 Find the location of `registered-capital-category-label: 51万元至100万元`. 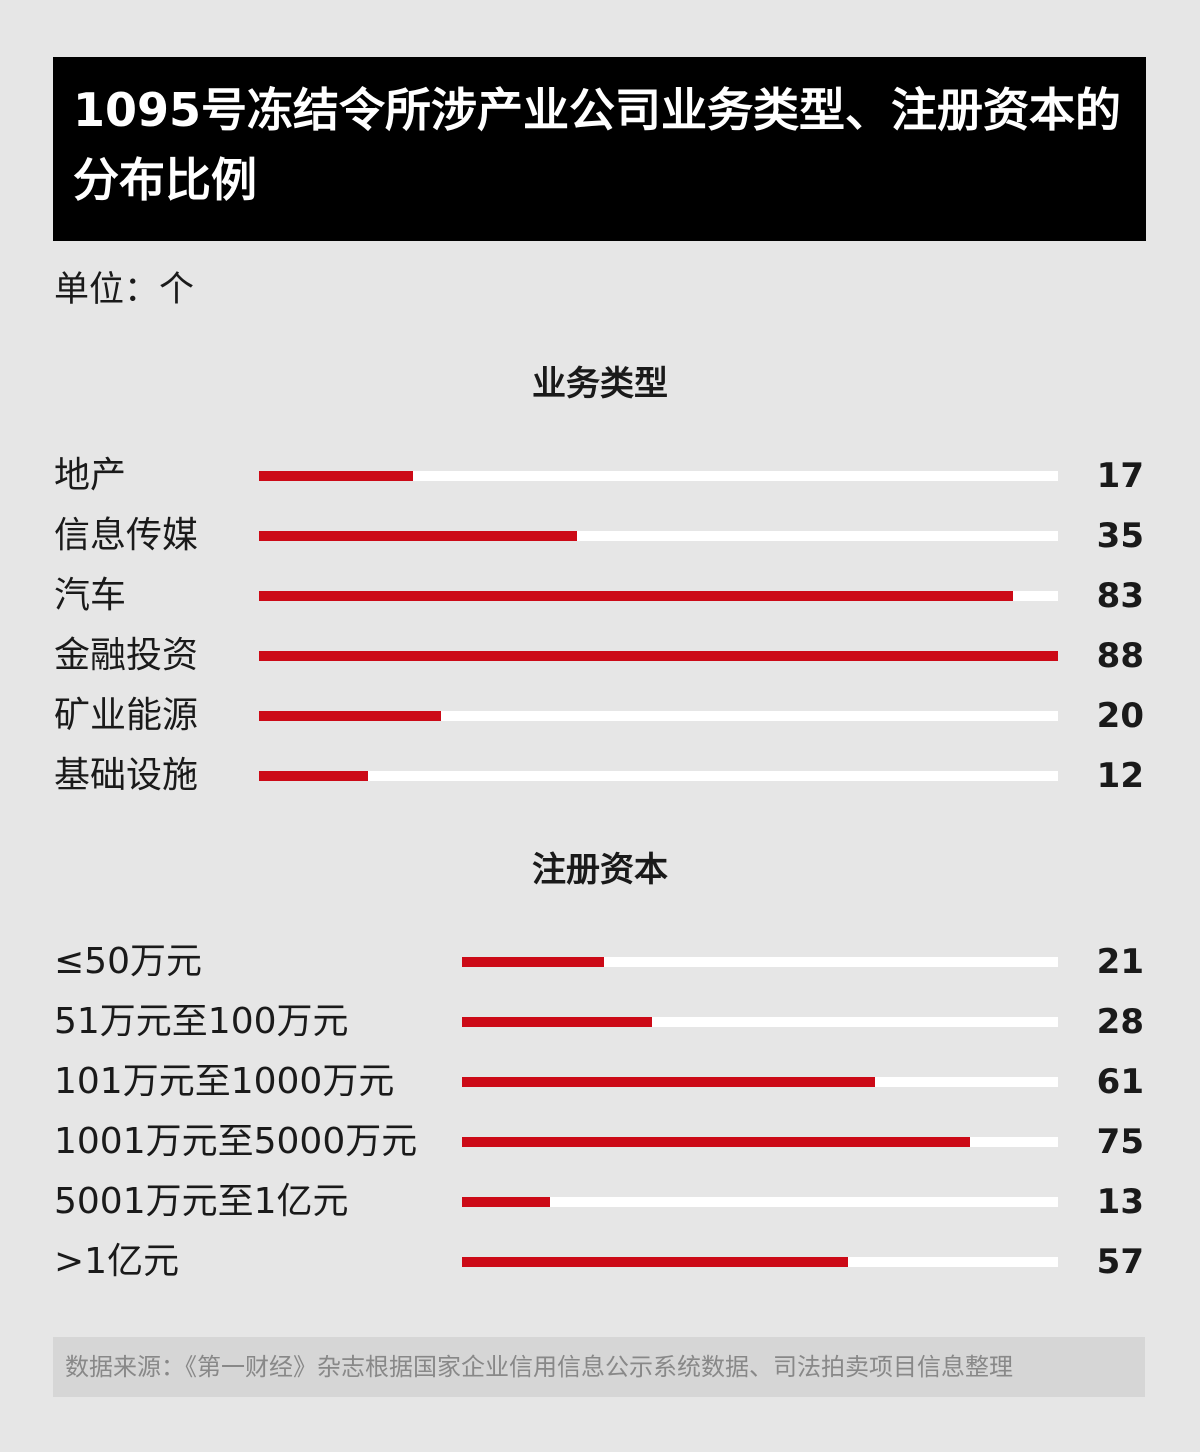

registered-capital-category-label: 51万元至100万元 is located at coordinates (201, 1021).